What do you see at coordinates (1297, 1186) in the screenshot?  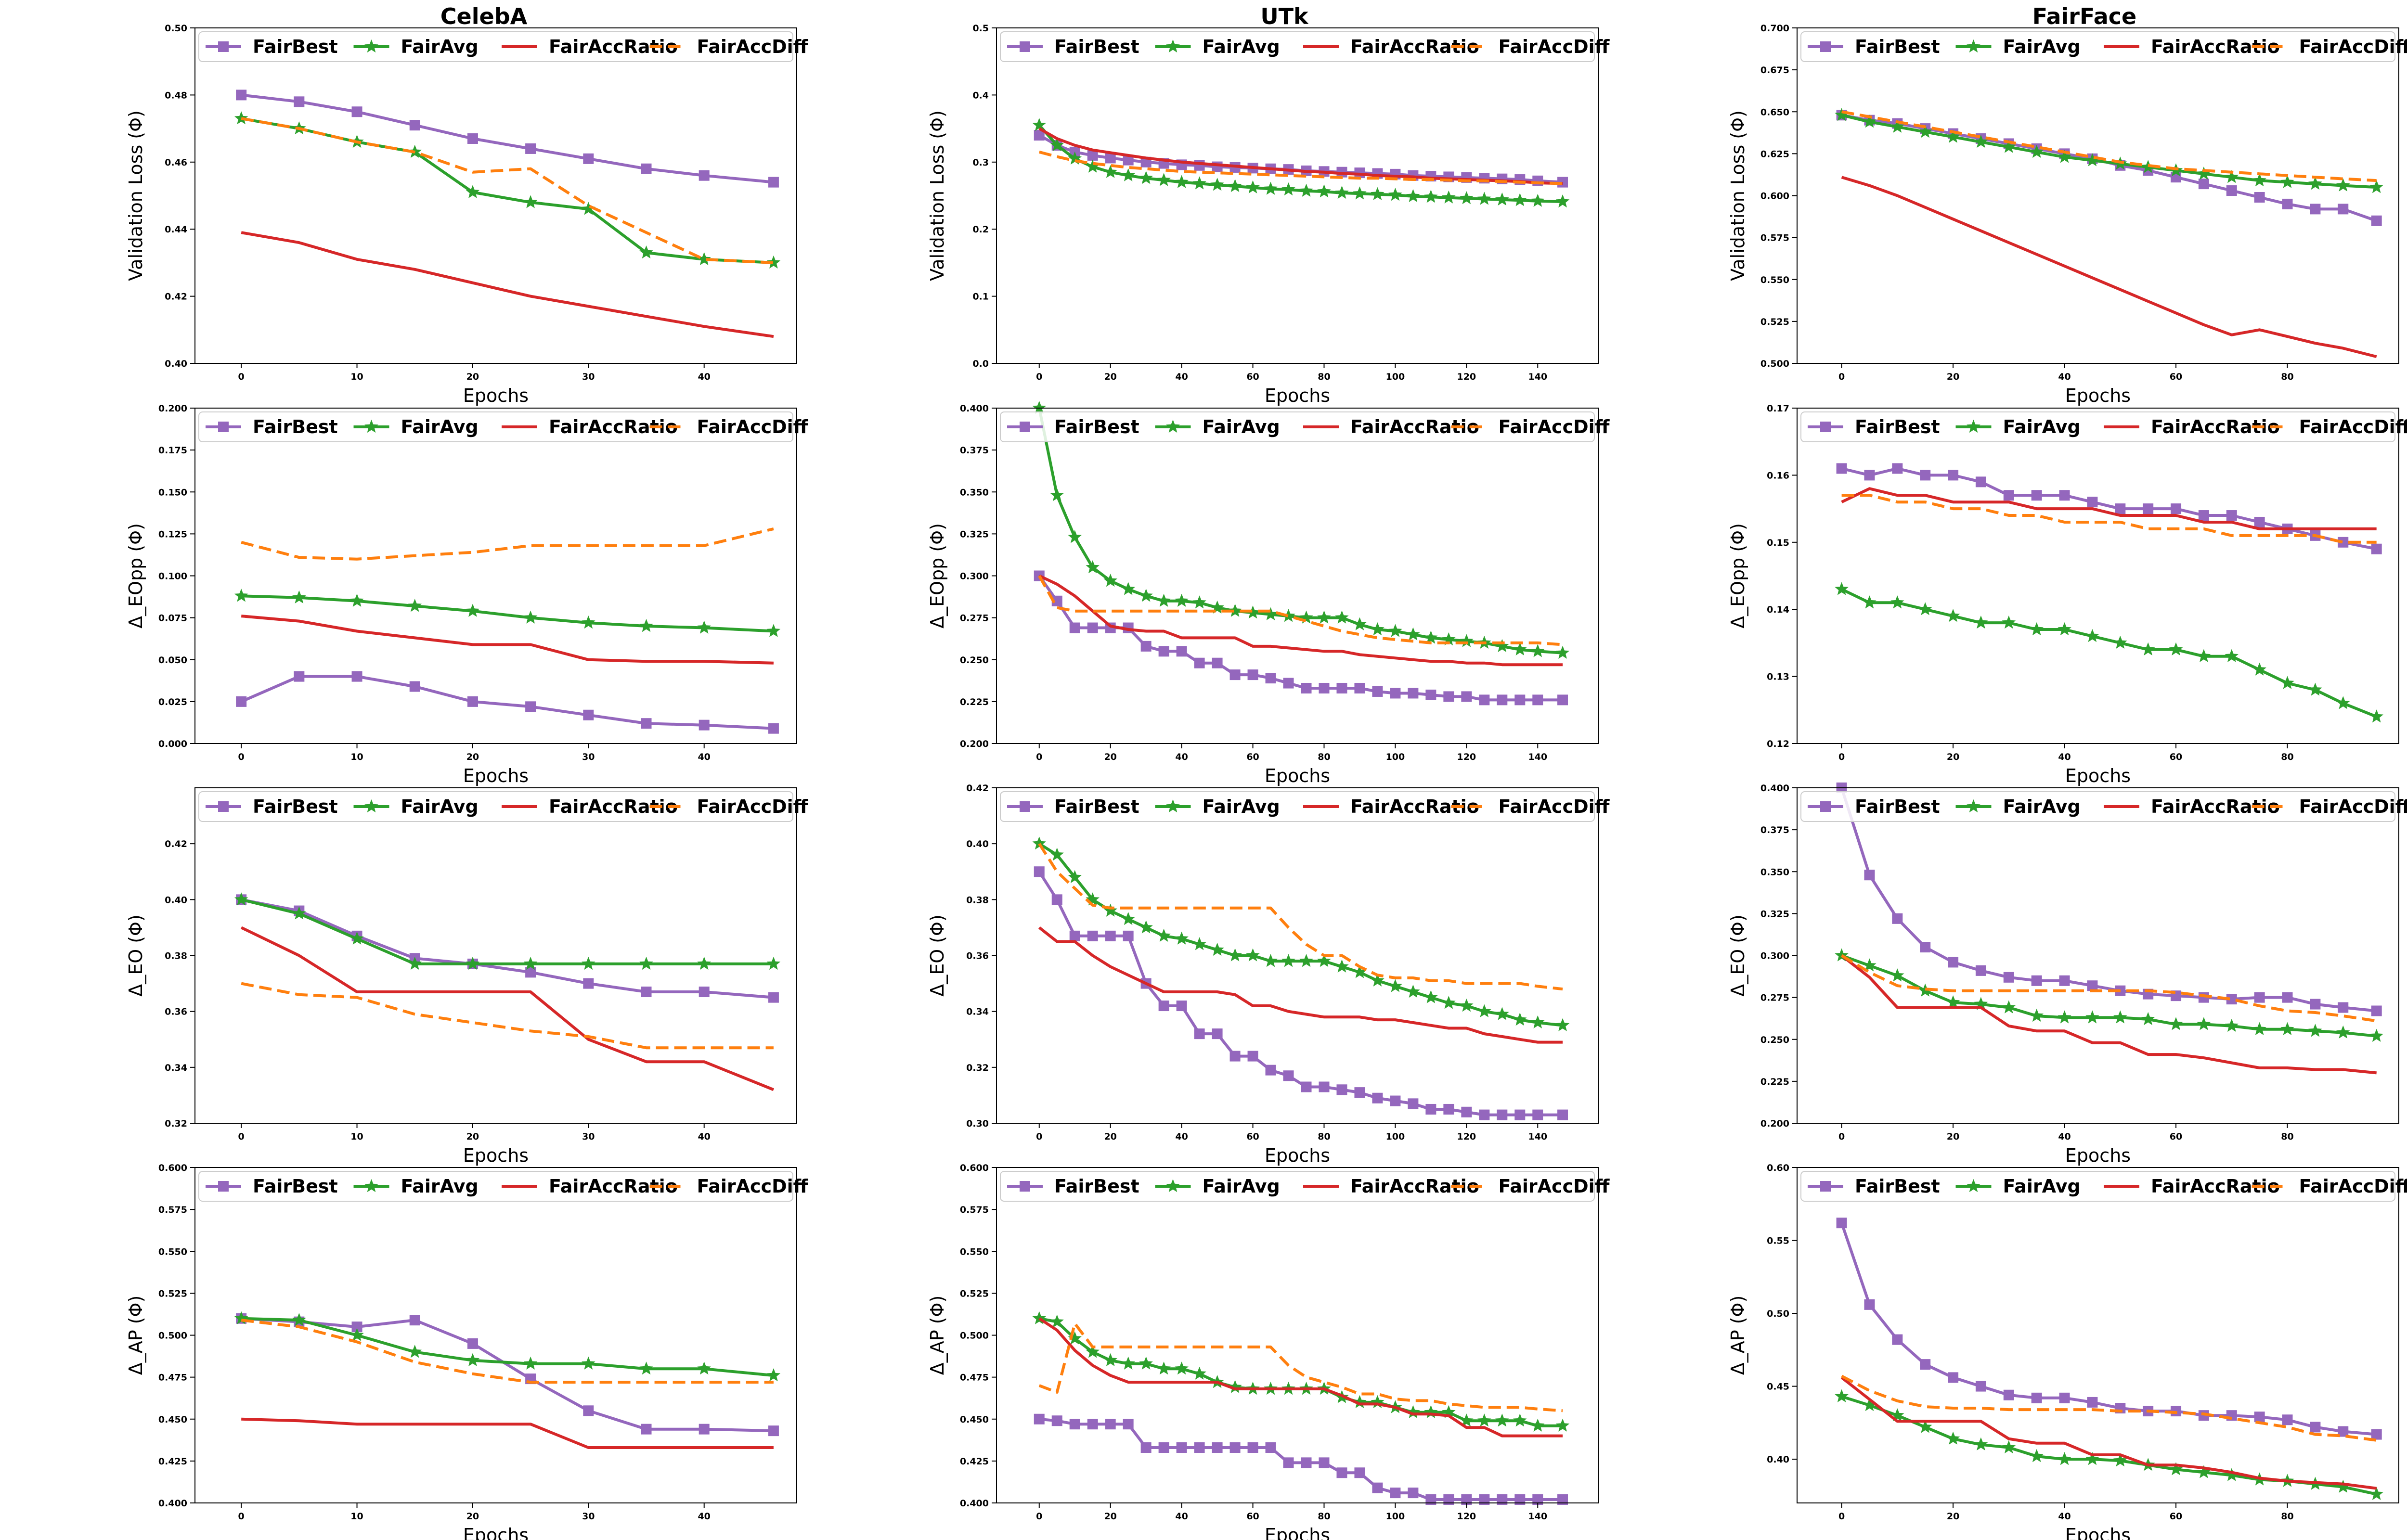 I see `legend-box` at bounding box center [1297, 1186].